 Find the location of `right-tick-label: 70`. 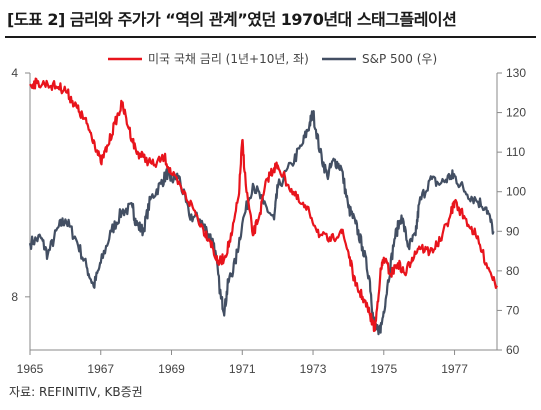

right-tick-label: 70 is located at coordinates (513, 310).